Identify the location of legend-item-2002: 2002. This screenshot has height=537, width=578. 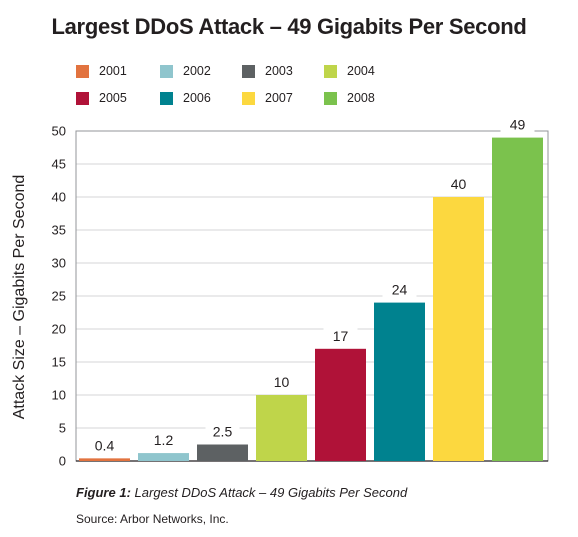
(185, 71).